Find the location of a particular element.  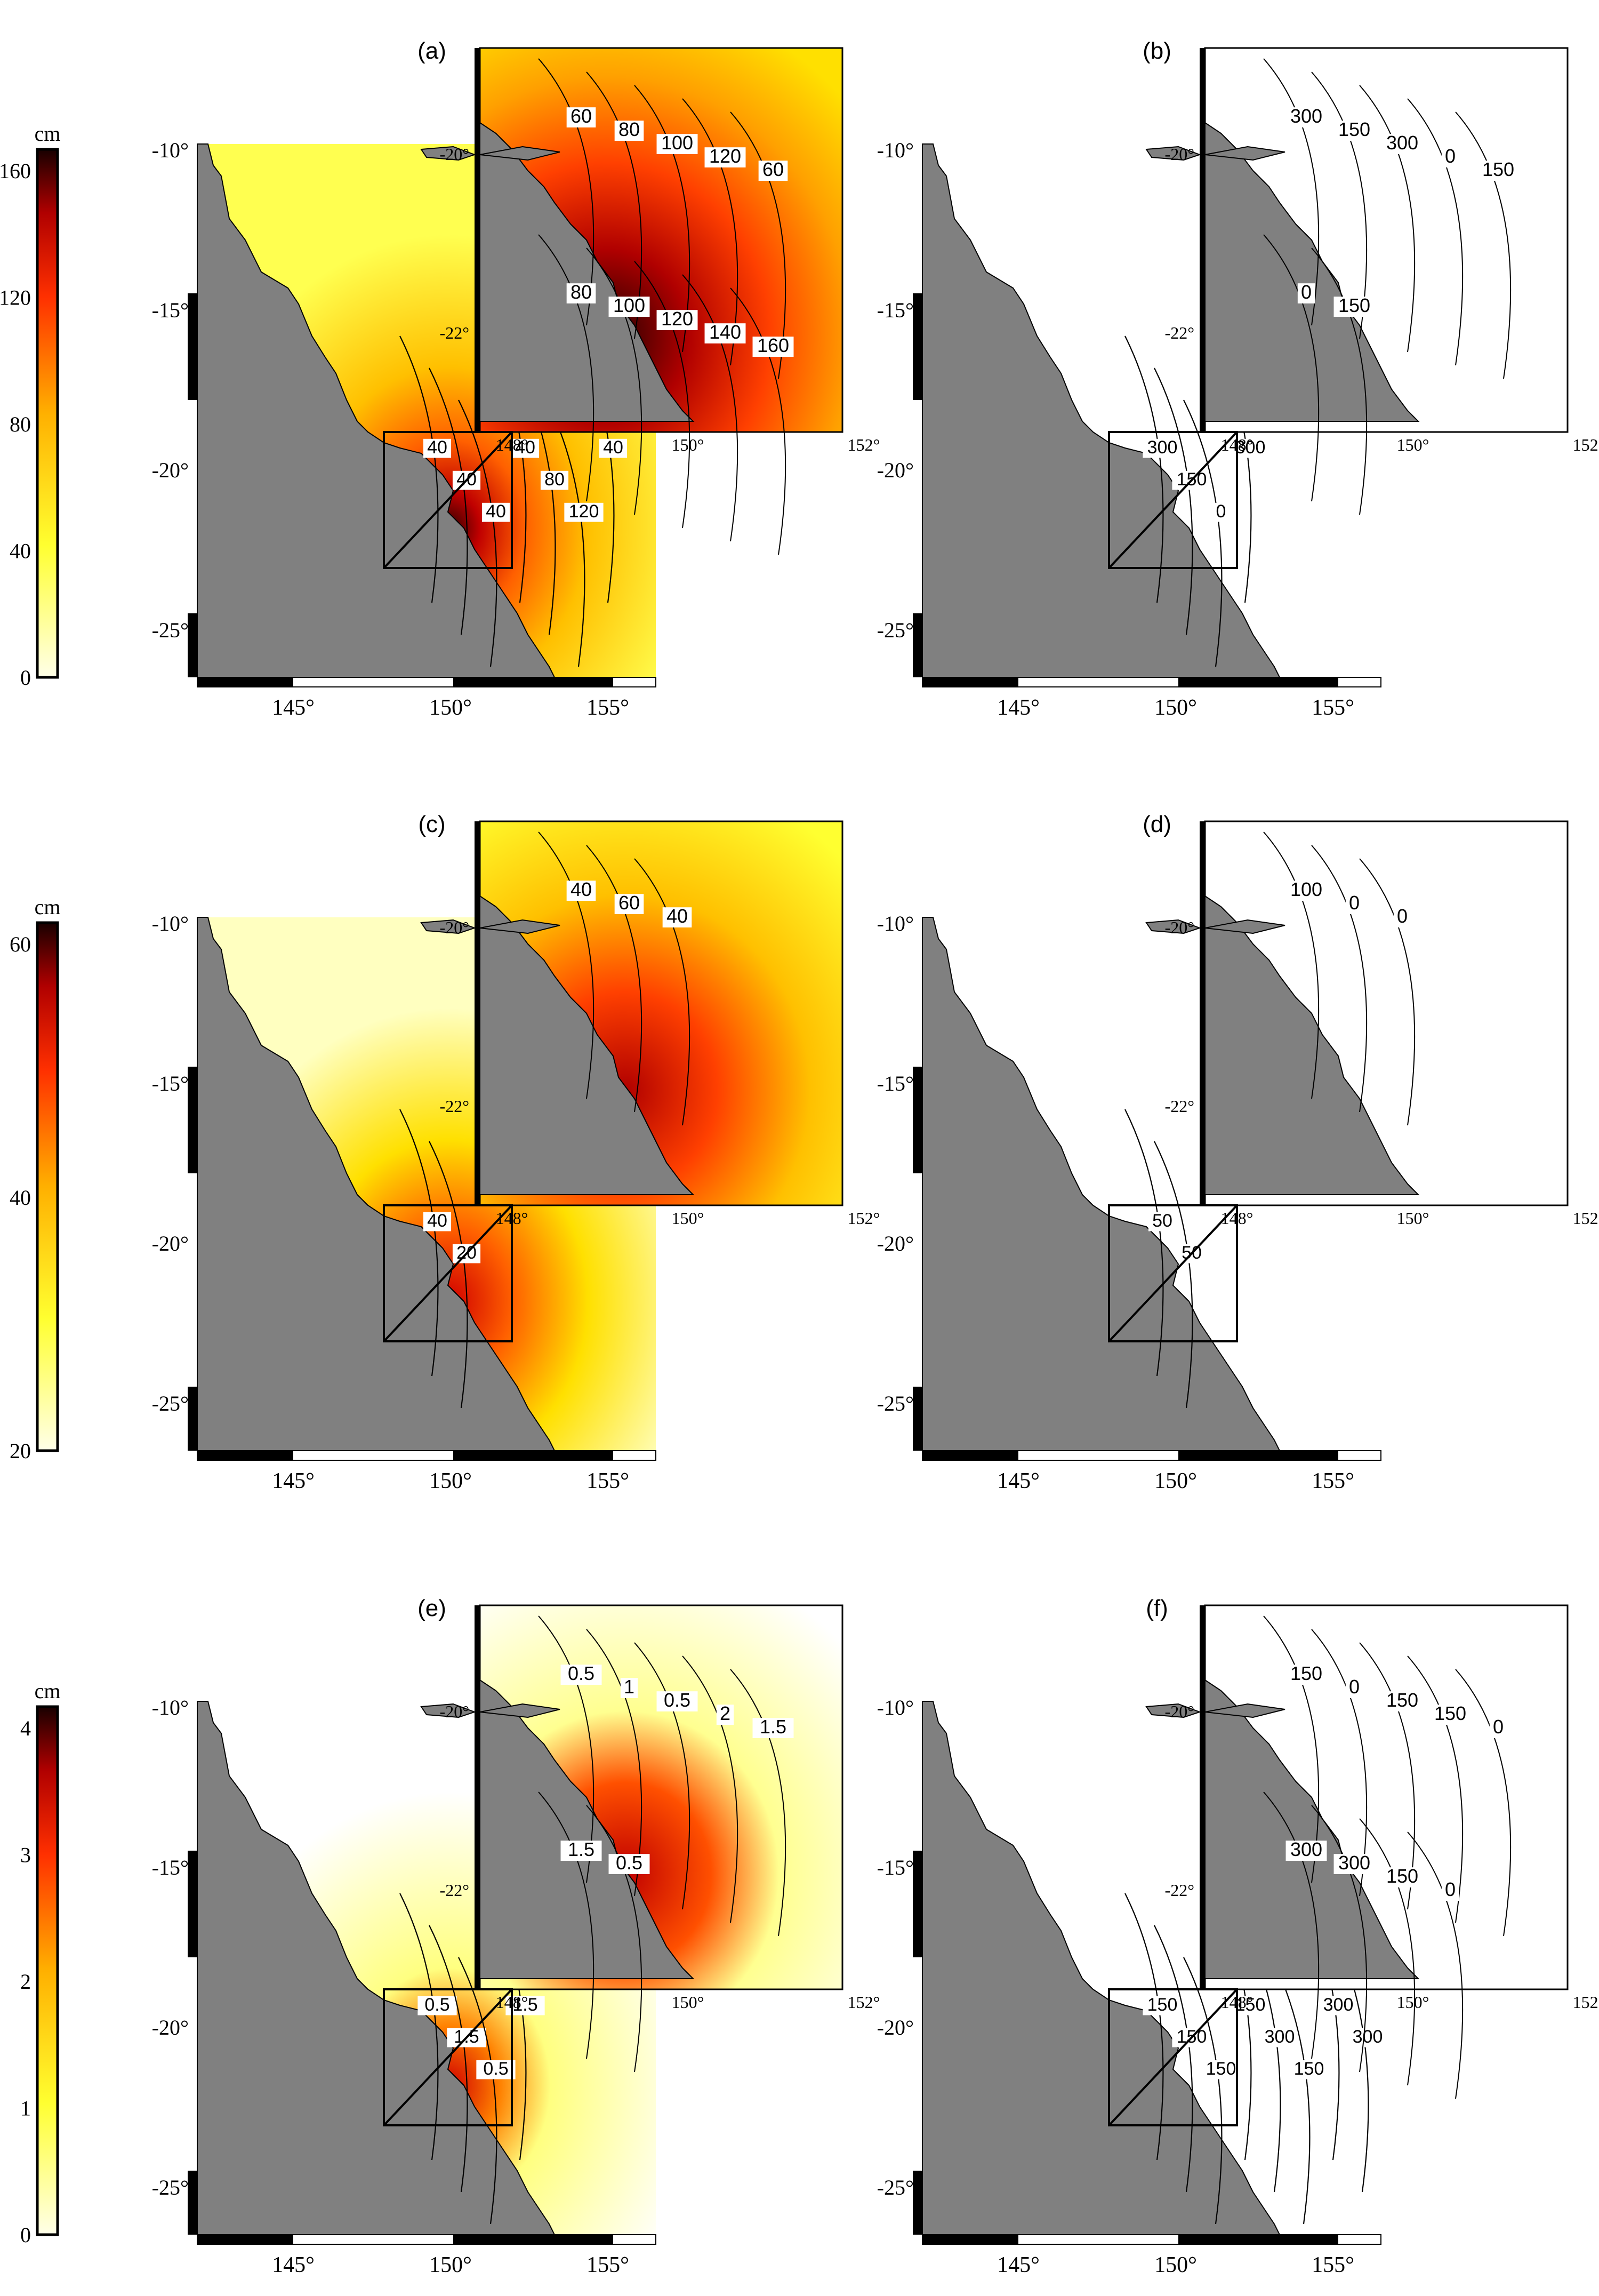

colorbar-tick: 160 is located at coordinates (15, 171).